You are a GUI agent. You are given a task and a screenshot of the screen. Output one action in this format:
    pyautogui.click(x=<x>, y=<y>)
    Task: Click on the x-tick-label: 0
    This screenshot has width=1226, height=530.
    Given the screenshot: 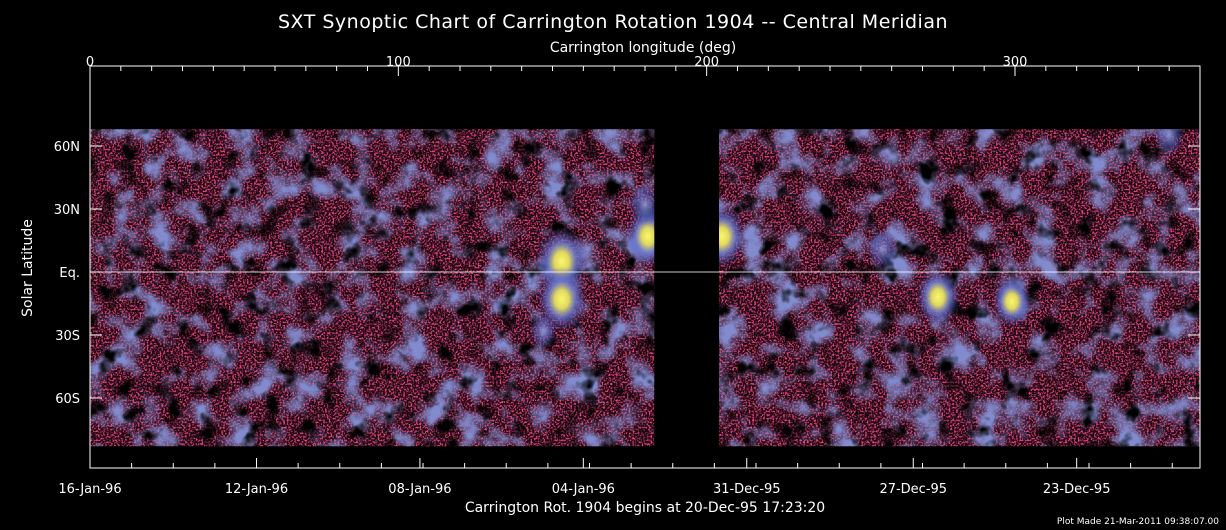 What is the action you would take?
    pyautogui.click(x=90, y=62)
    